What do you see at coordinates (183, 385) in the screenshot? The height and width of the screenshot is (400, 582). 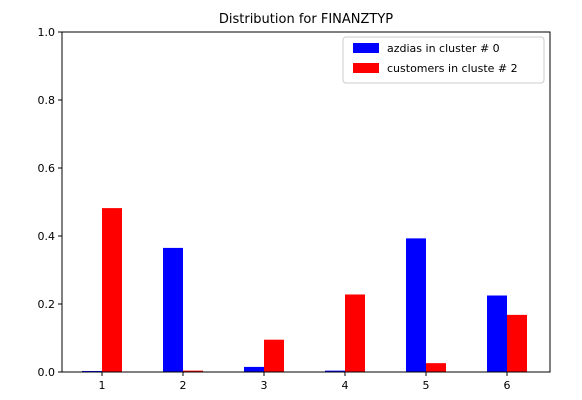 I see `x-tick-label: 2` at bounding box center [183, 385].